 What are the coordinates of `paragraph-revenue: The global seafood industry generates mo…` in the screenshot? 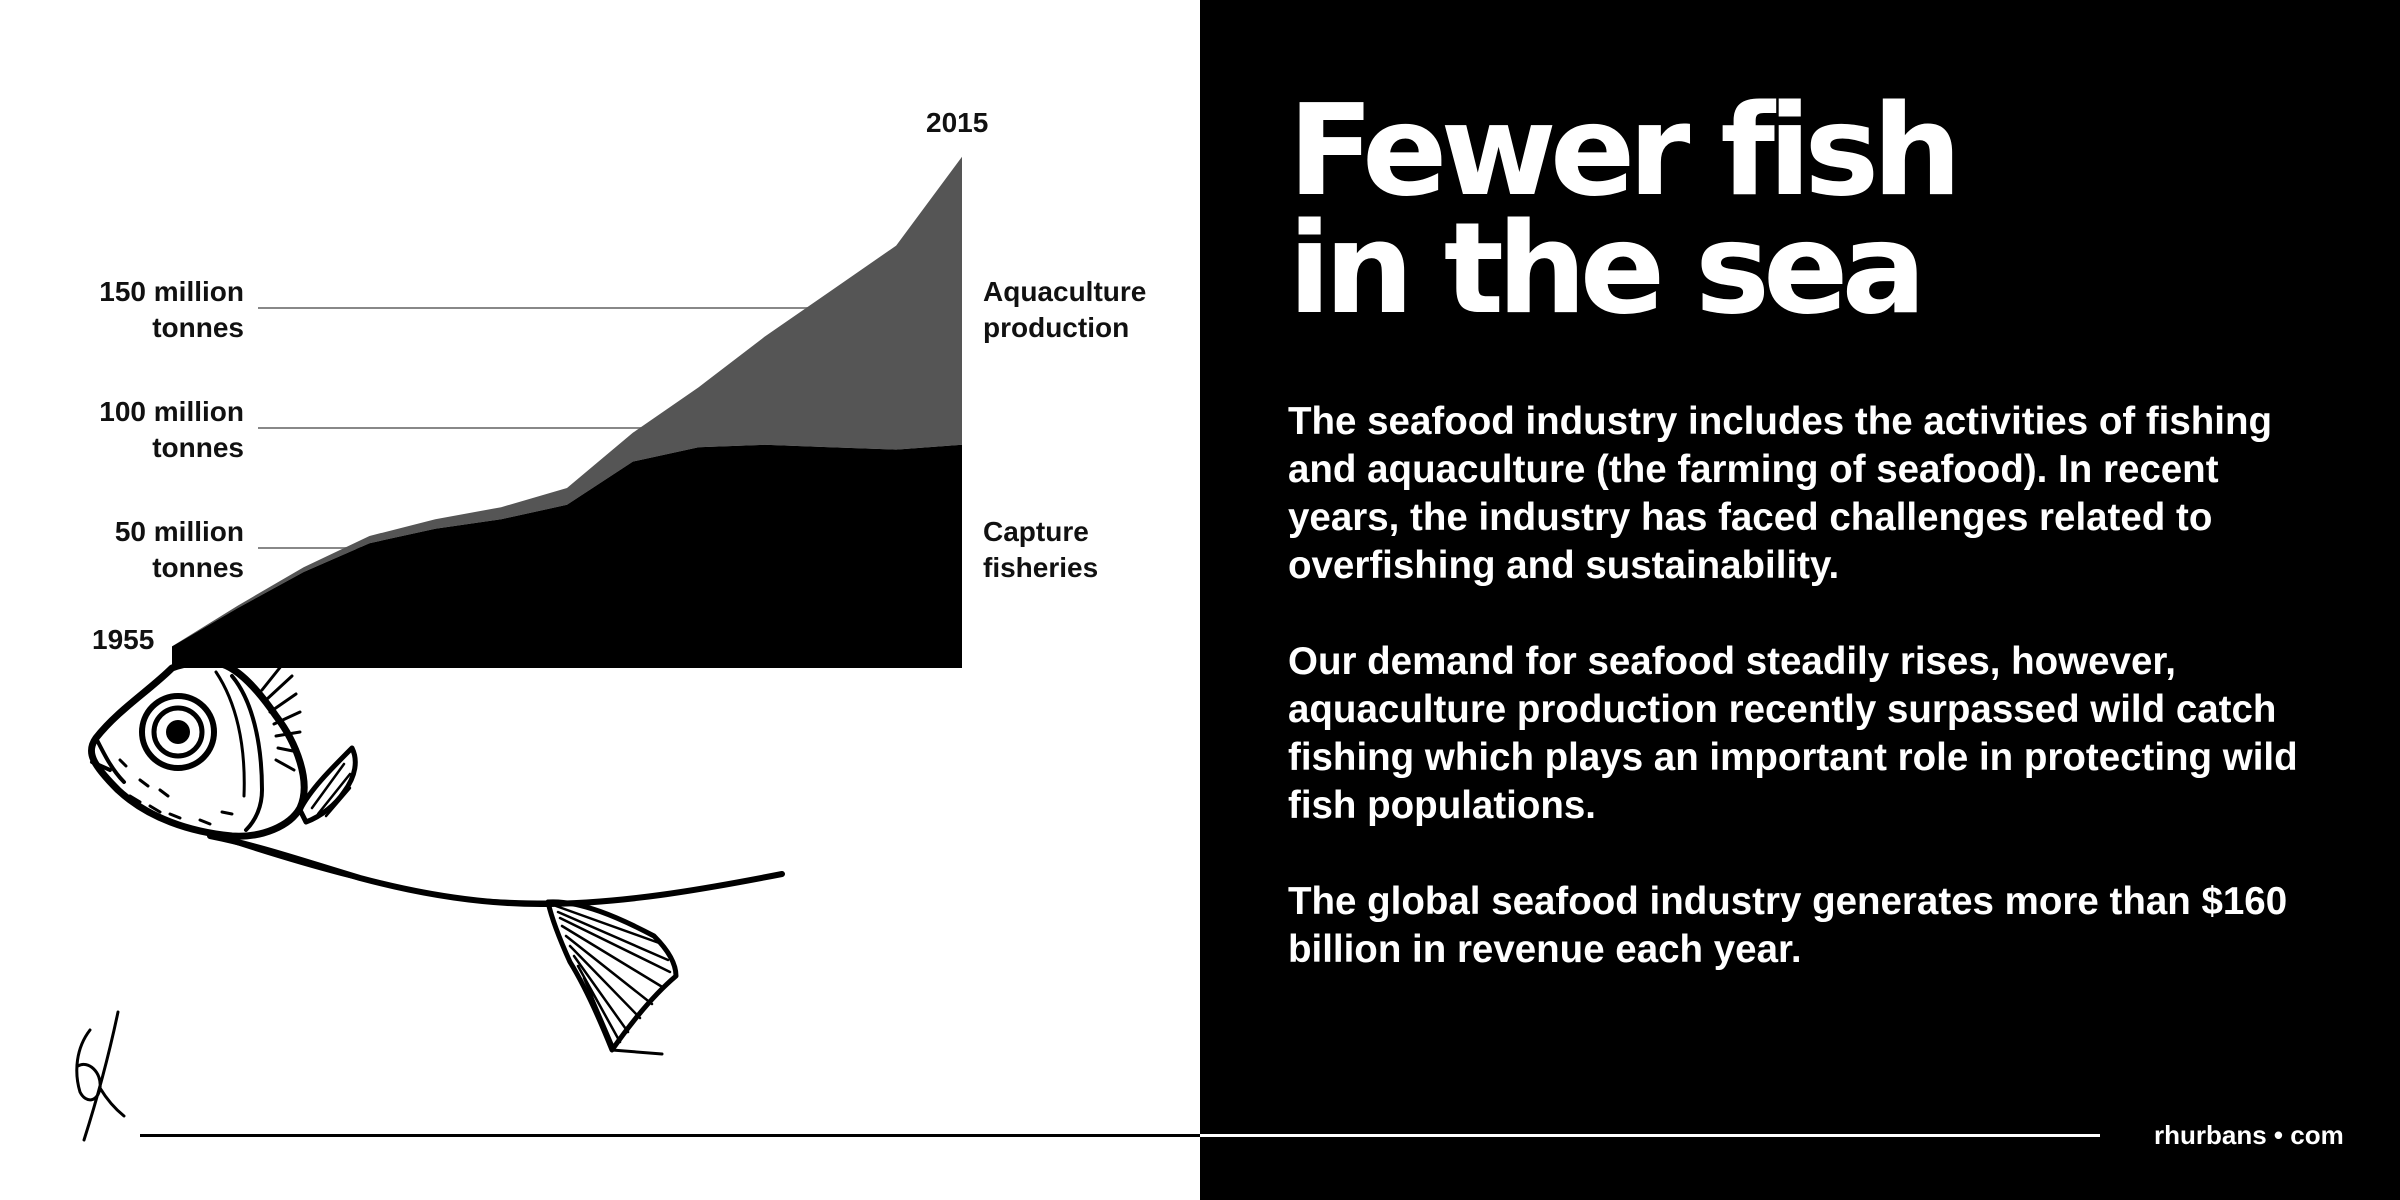 It's located at (1788, 925).